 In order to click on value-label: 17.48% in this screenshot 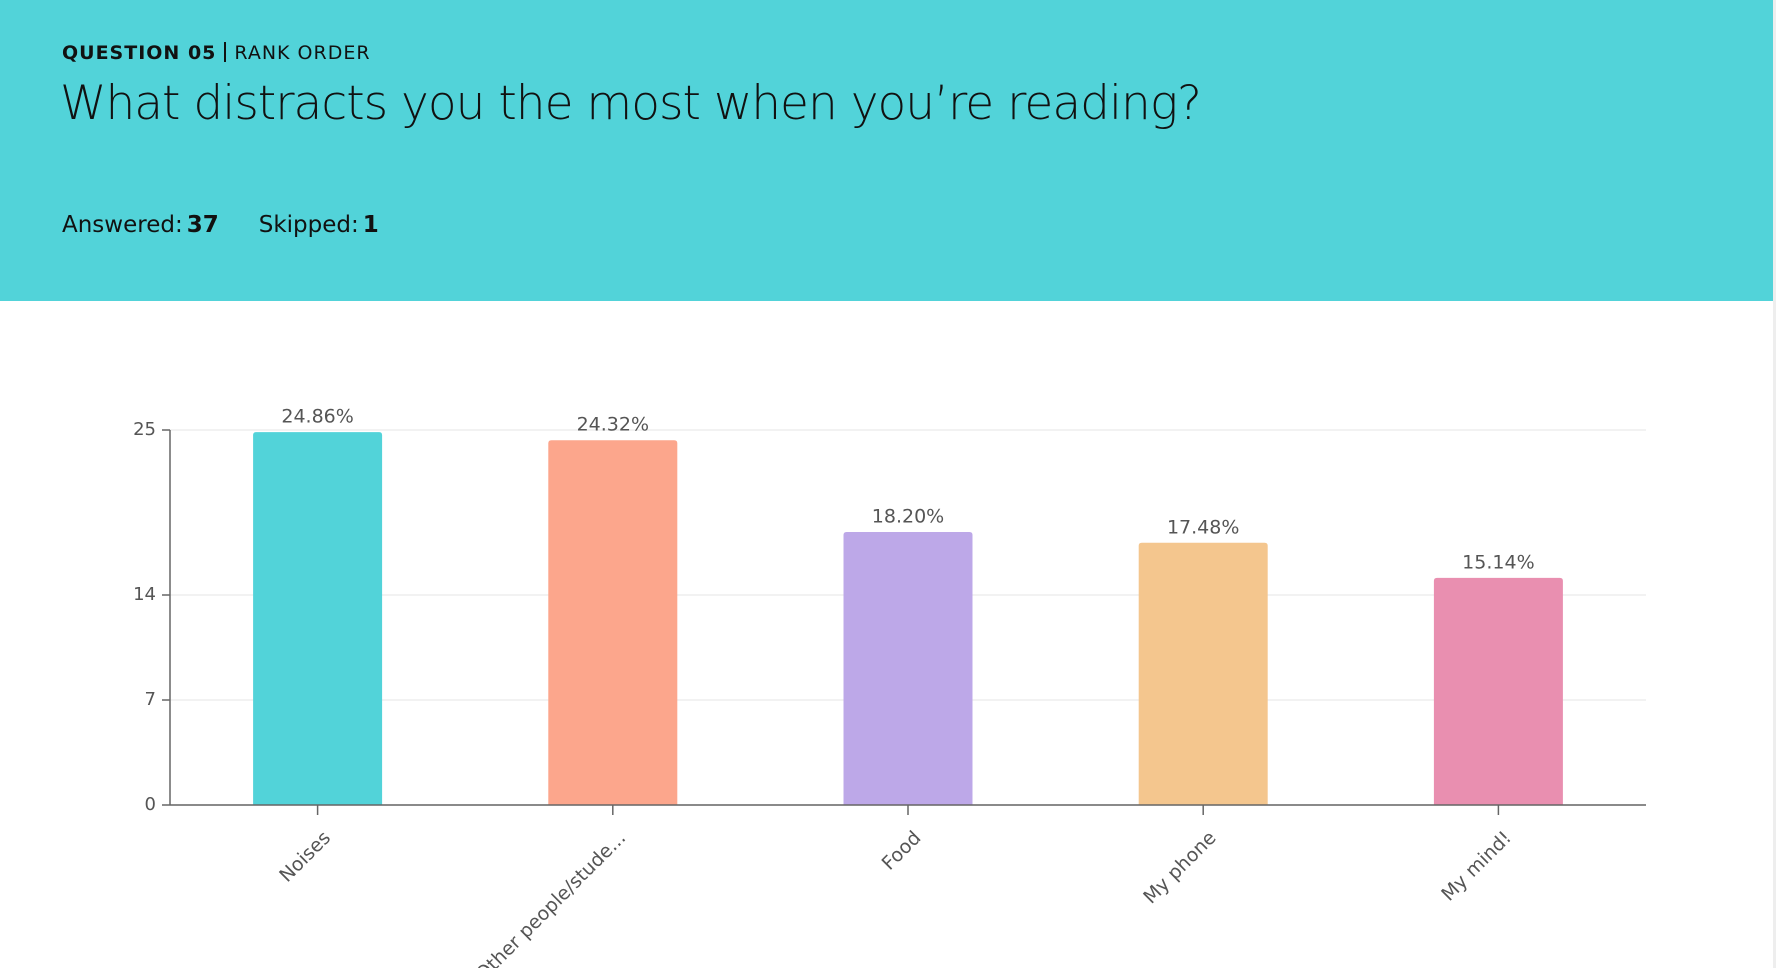, I will do `click(1203, 527)`.